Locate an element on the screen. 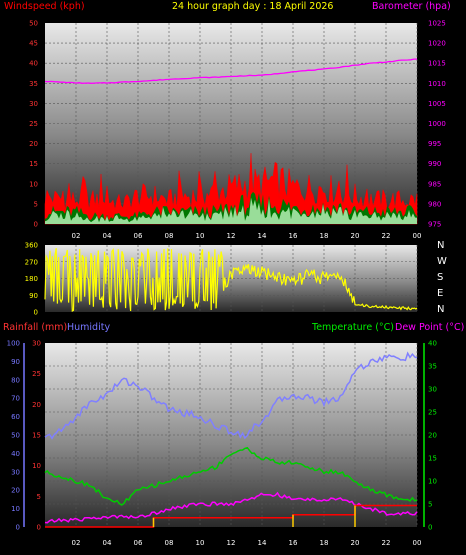 The width and height of the screenshot is (466, 555). humidity-tick-label: 20 is located at coordinates (15, 491).